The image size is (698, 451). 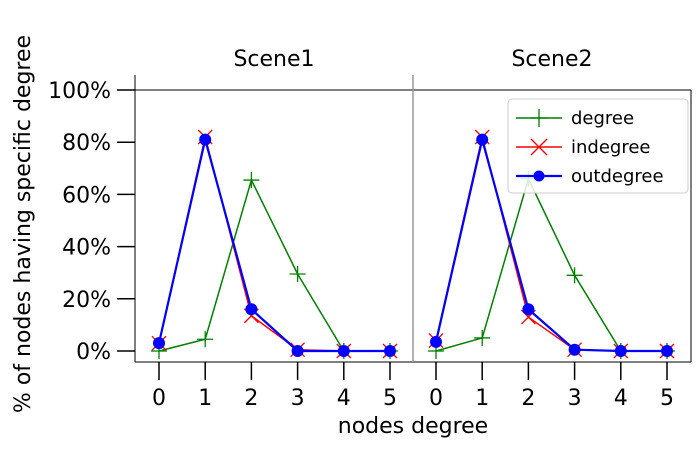 I want to click on legend-box, so click(x=598, y=146).